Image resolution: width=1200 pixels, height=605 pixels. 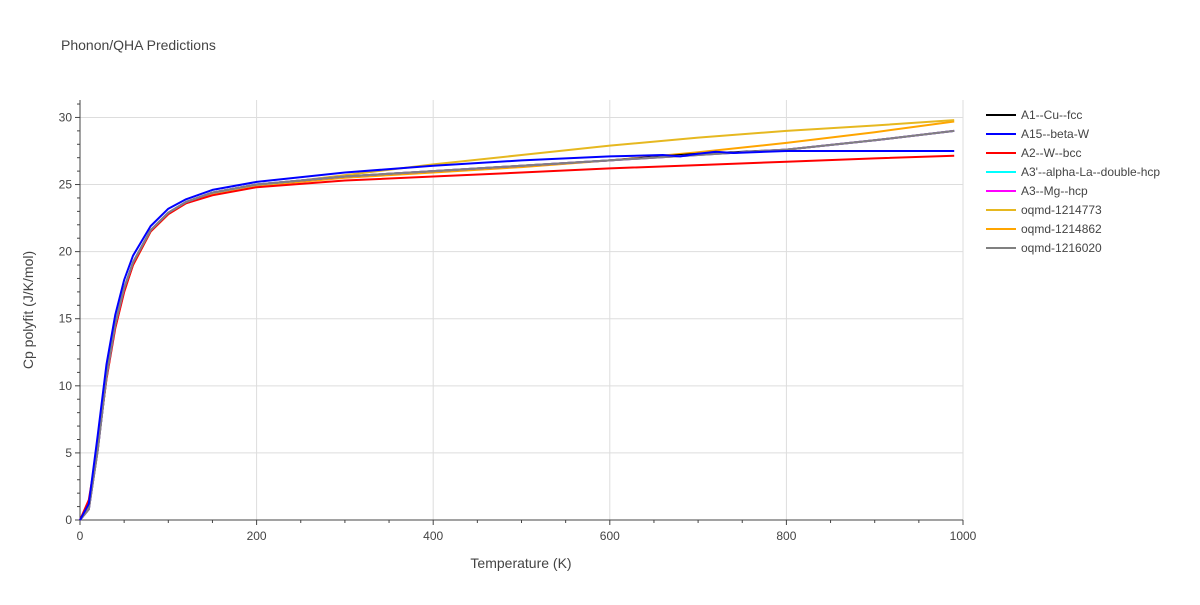 I want to click on legend-label: A15--beta-W, so click(x=1055, y=134).